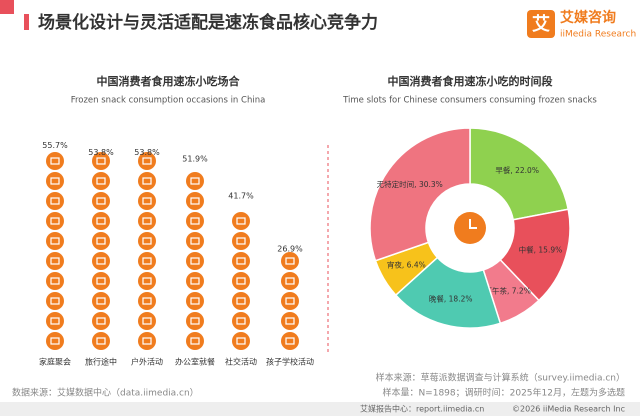  I want to click on value-label: 26.9%, so click(290, 249).